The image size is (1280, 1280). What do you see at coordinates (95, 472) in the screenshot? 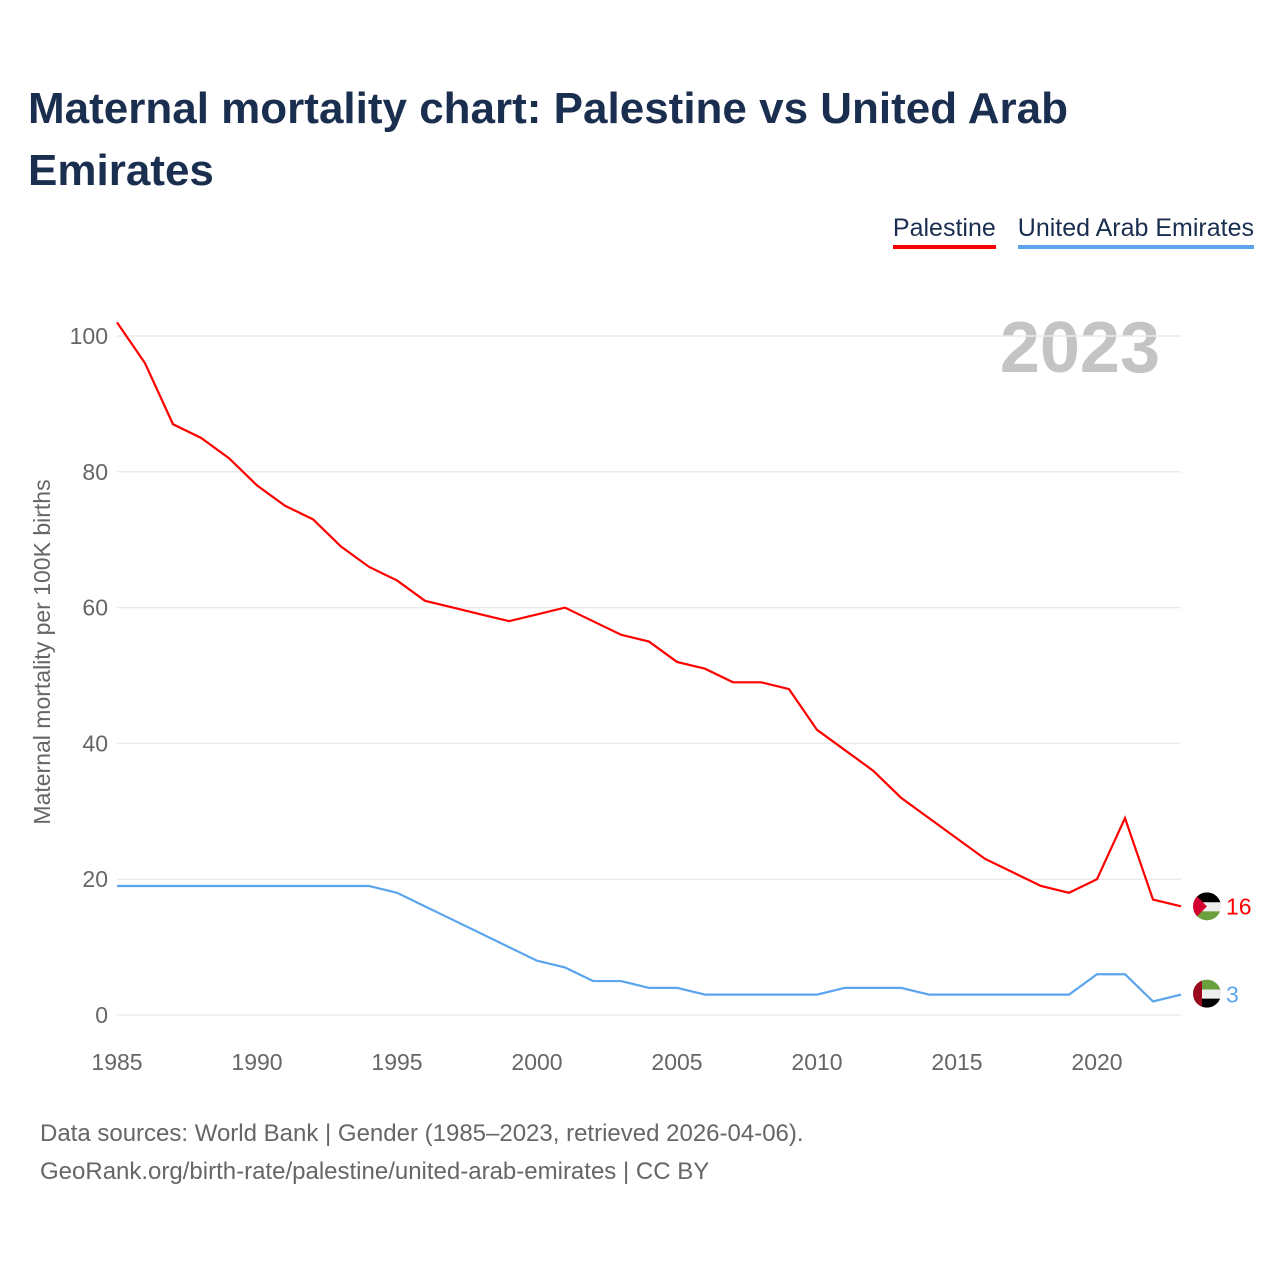
I see `y-tick-label: 80` at bounding box center [95, 472].